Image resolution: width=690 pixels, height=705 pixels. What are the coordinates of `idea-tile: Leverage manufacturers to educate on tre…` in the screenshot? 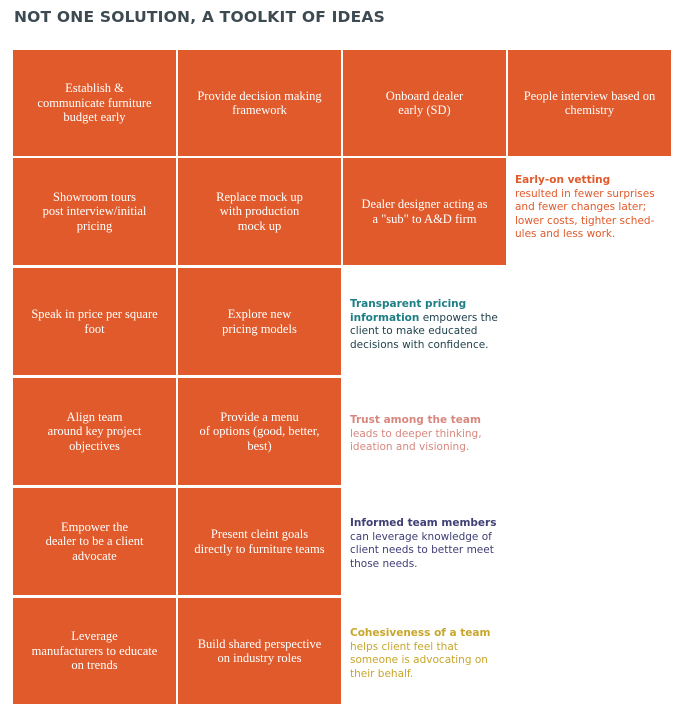 It's located at (94, 651).